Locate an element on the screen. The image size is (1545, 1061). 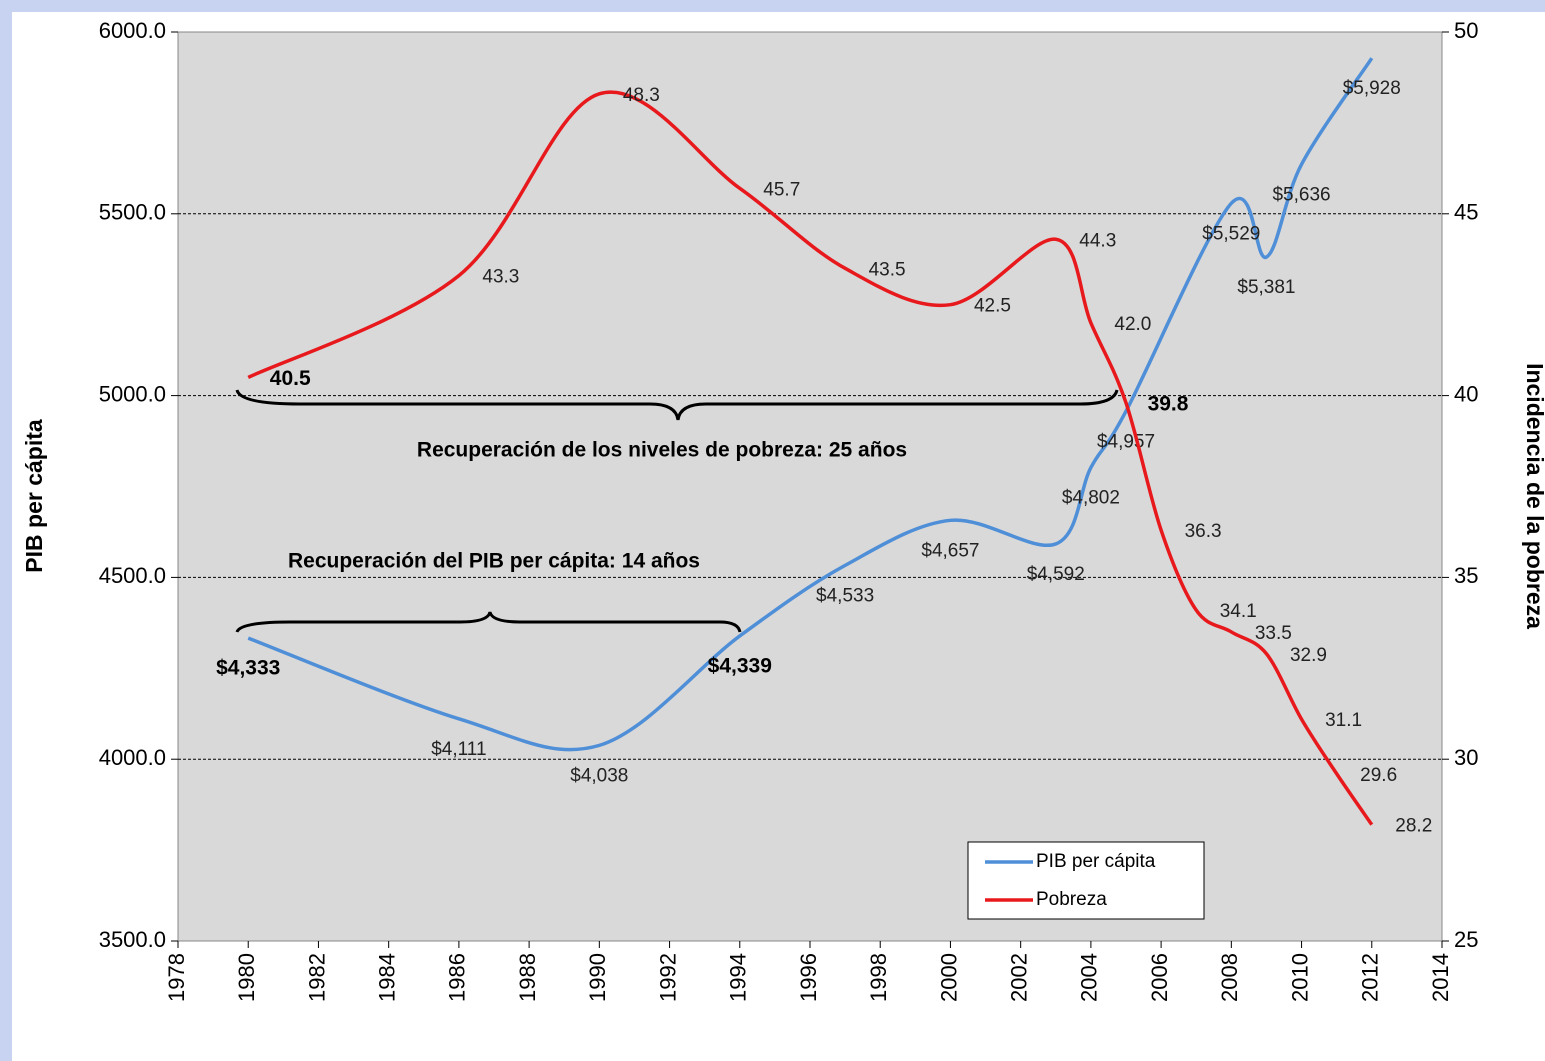
x-tick-label: 1982 is located at coordinates (316, 977).